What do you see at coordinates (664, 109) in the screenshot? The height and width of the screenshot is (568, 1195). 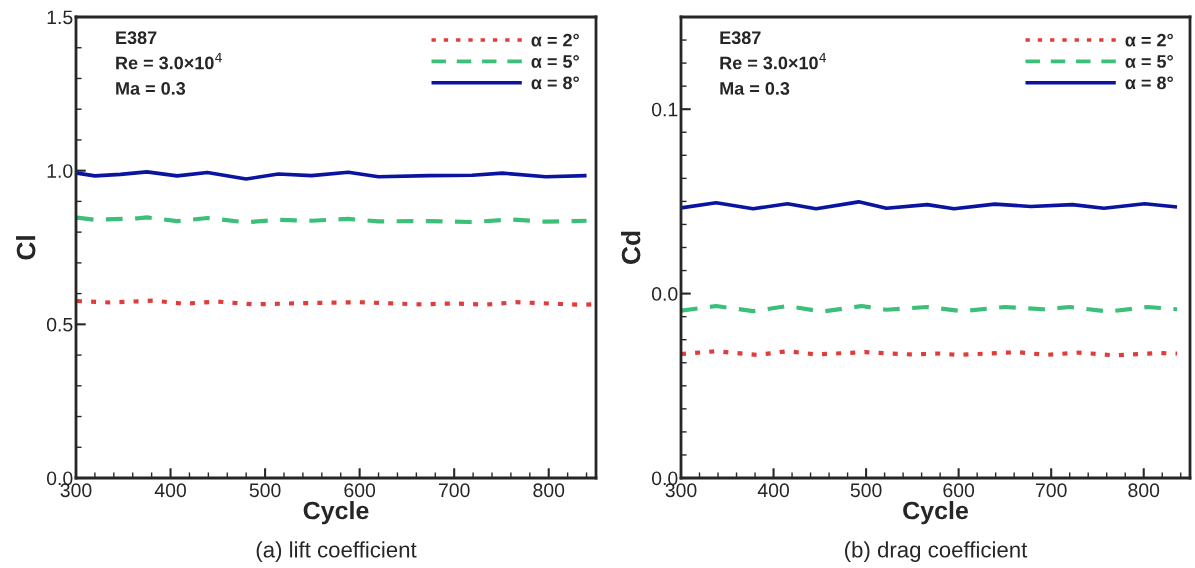 I see `y-tick-label: 0.1` at bounding box center [664, 109].